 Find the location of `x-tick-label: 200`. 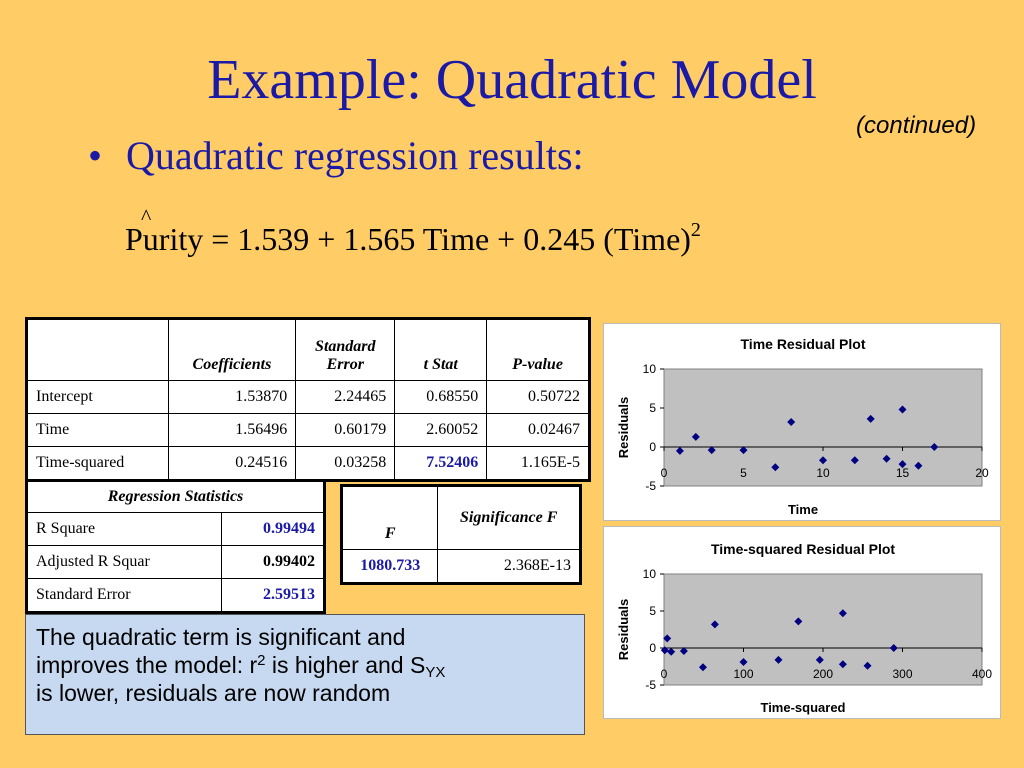

x-tick-label: 200 is located at coordinates (823, 674).